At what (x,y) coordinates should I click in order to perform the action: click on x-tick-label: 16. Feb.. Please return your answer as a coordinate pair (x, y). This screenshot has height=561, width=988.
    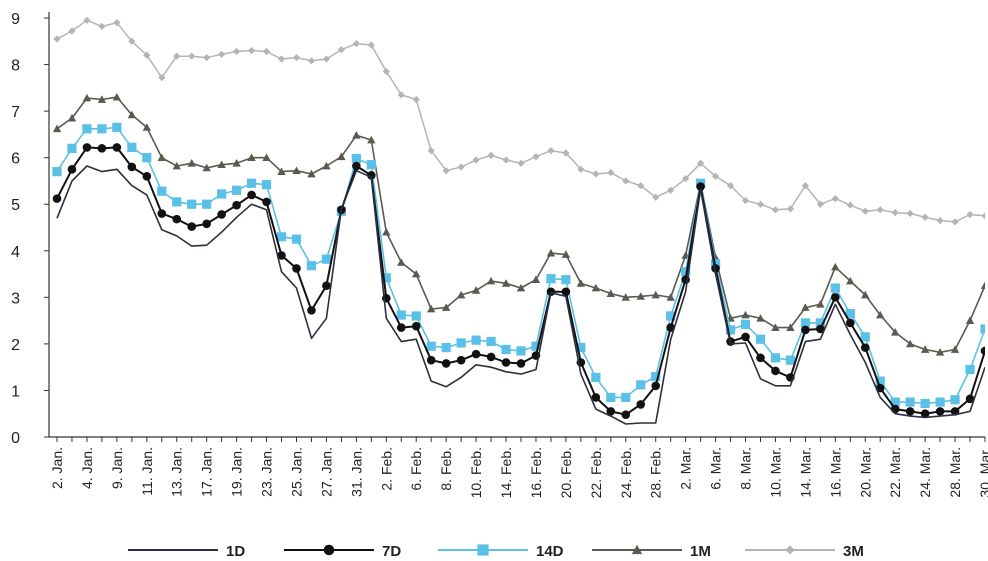
    Looking at the image, I should click on (536, 472).